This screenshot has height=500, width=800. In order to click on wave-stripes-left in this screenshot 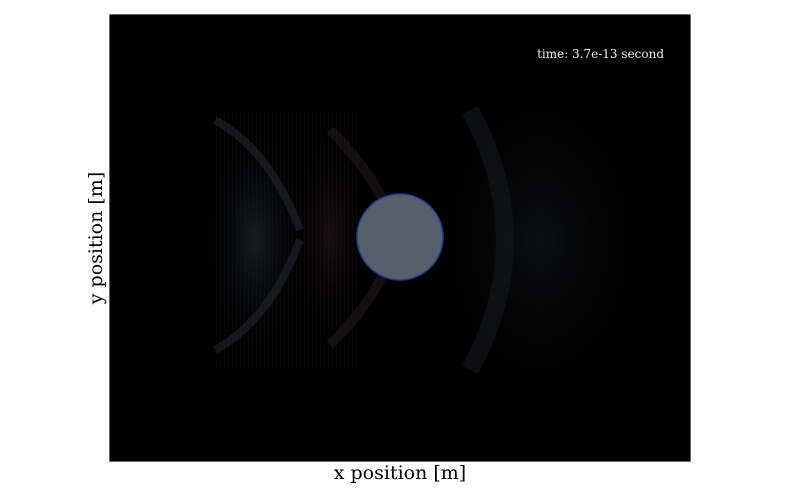, I will do `click(287, 240)`.